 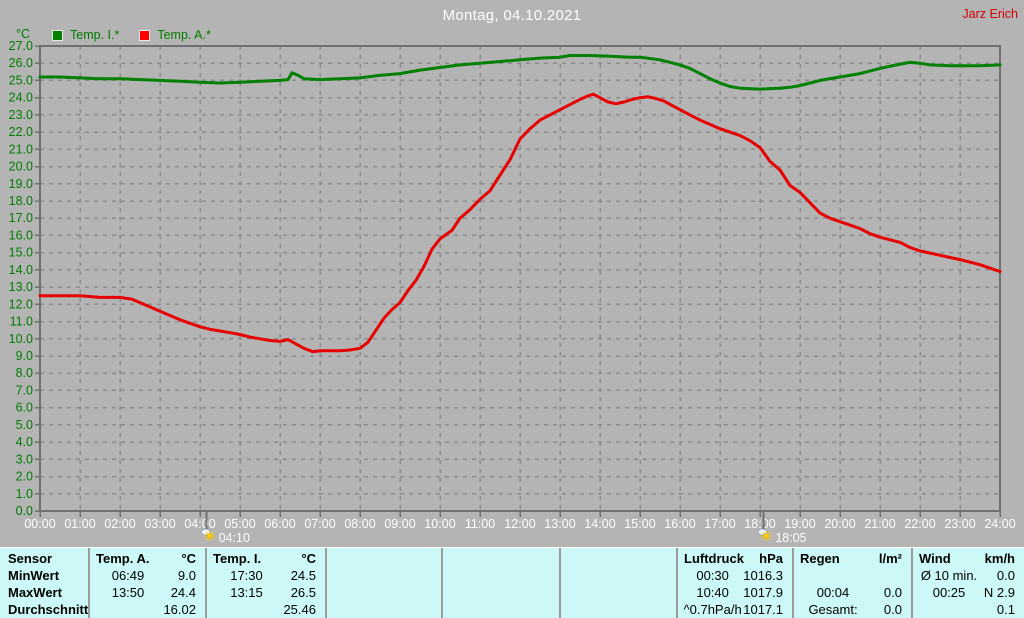 I want to click on x-axis-tick-label: 15:00, so click(x=639, y=524).